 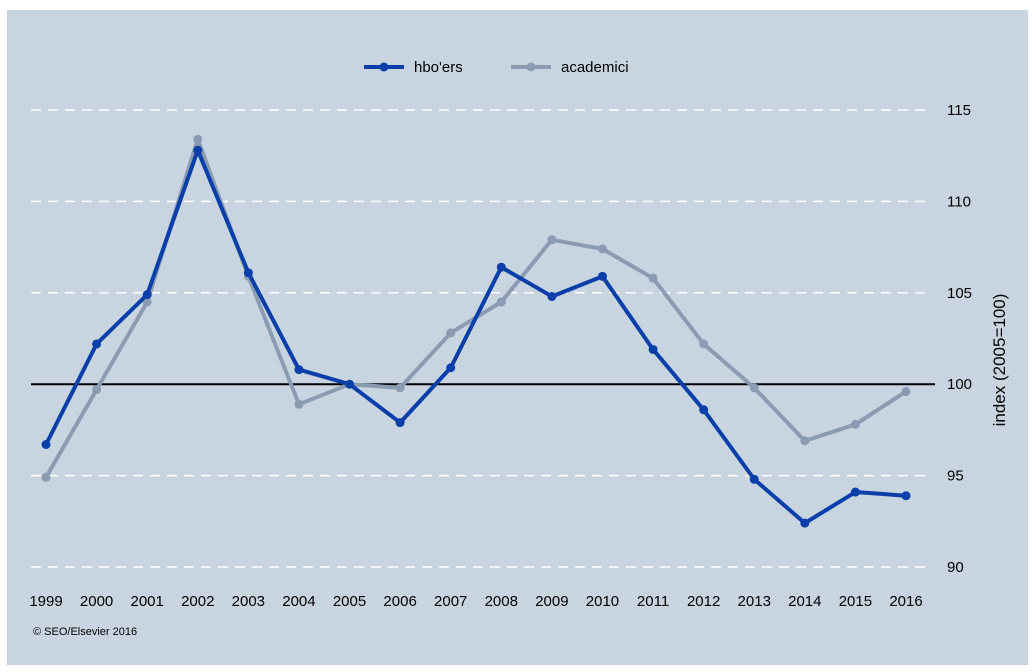 What do you see at coordinates (959, 293) in the screenshot?
I see `y-tick-label: 105` at bounding box center [959, 293].